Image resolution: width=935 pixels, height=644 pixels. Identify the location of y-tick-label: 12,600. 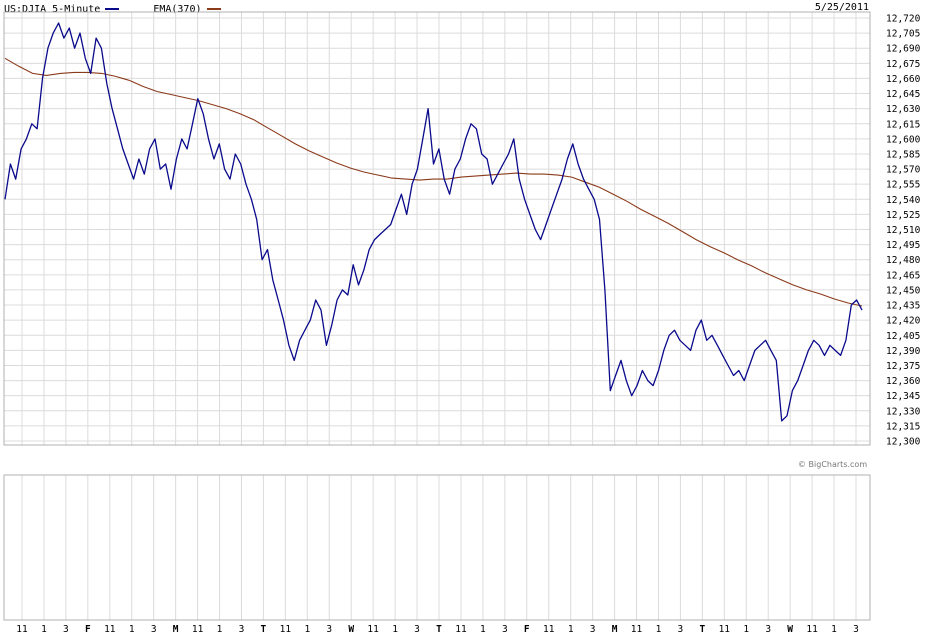
(903, 139).